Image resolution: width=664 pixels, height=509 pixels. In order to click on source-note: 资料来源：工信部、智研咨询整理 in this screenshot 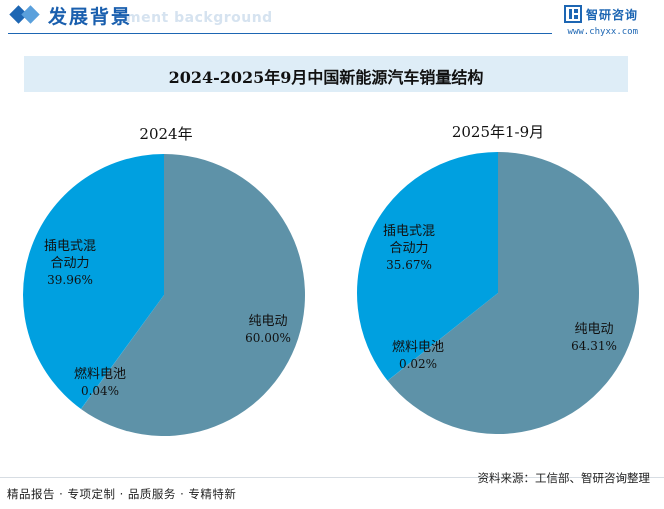, I will do `click(564, 478)`.